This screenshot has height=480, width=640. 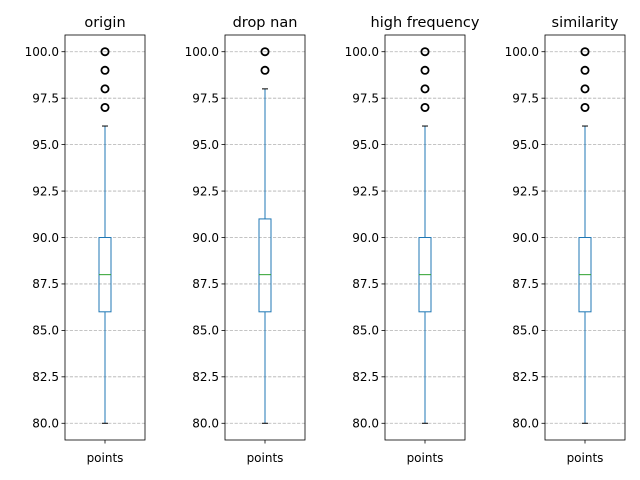 What do you see at coordinates (265, 23) in the screenshot?
I see `subplot-title: drop nan` at bounding box center [265, 23].